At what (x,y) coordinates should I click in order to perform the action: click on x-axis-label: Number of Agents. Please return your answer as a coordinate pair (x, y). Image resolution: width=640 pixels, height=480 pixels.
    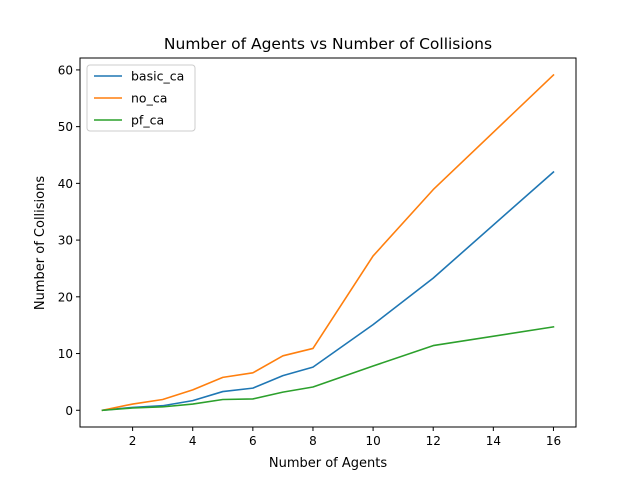
    Looking at the image, I should click on (328, 463).